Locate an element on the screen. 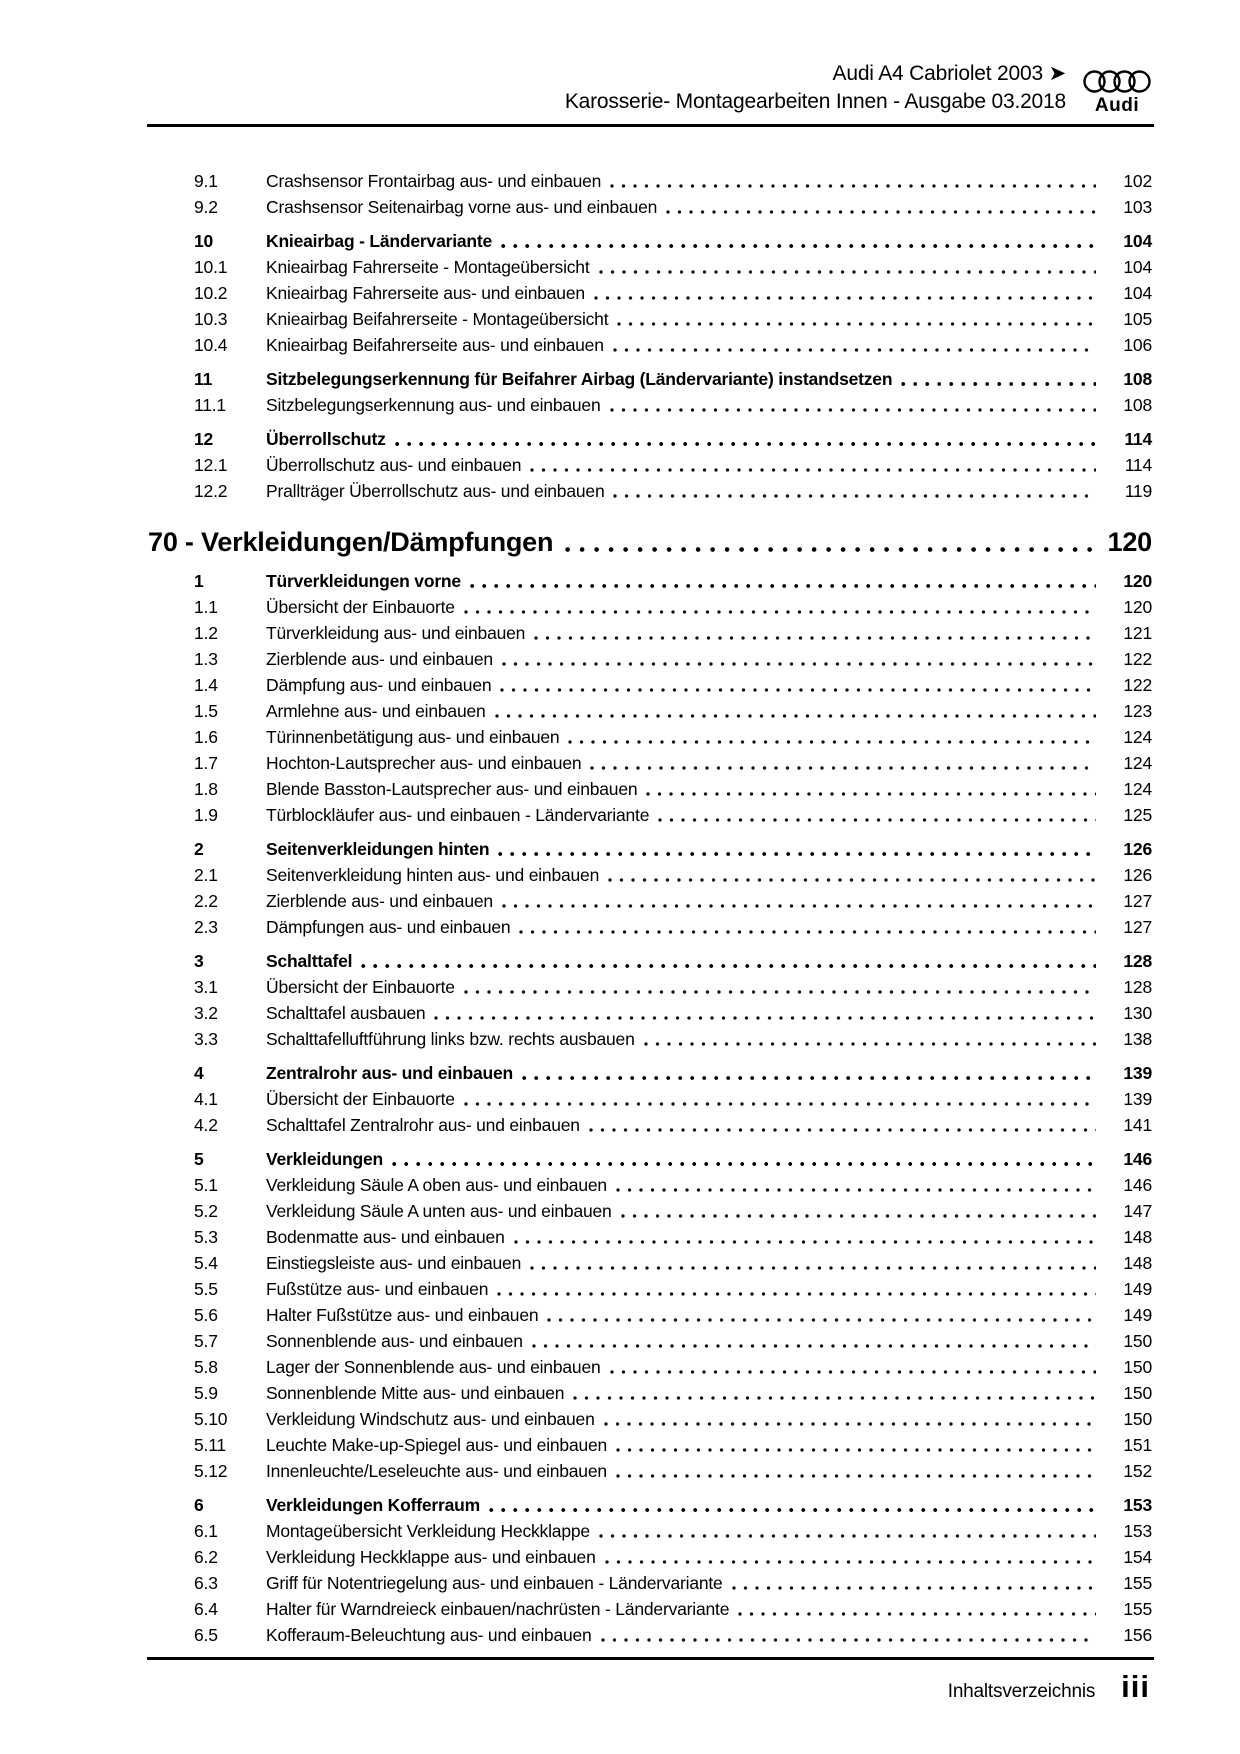 The height and width of the screenshot is (1754, 1240). toc-entry-page: 122 is located at coordinates (1137, 659).